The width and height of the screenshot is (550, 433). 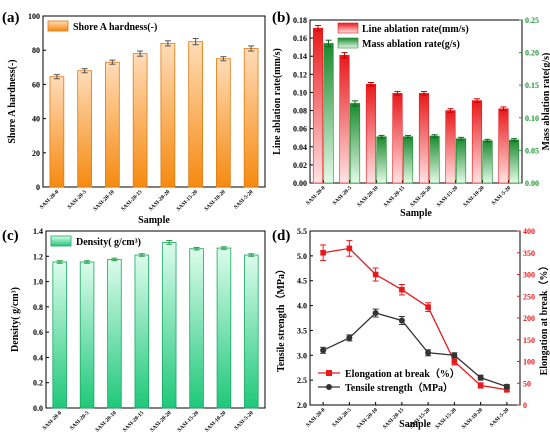 What do you see at coordinates (36, 119) in the screenshot?
I see `y-tick-label: 40` at bounding box center [36, 119].